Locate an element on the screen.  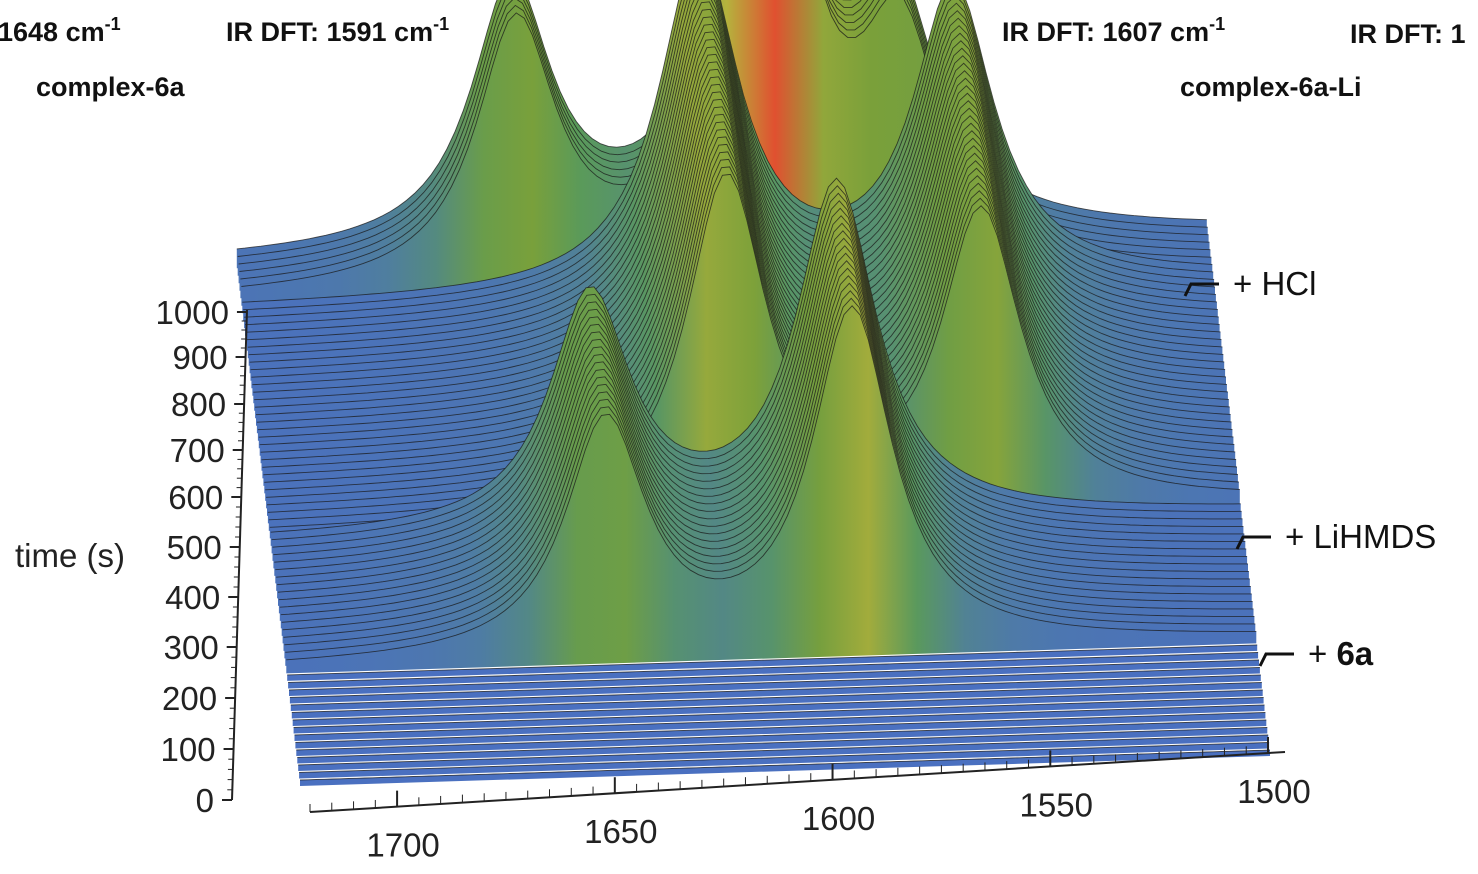
time-tick-label: 100 is located at coordinates (187, 749).